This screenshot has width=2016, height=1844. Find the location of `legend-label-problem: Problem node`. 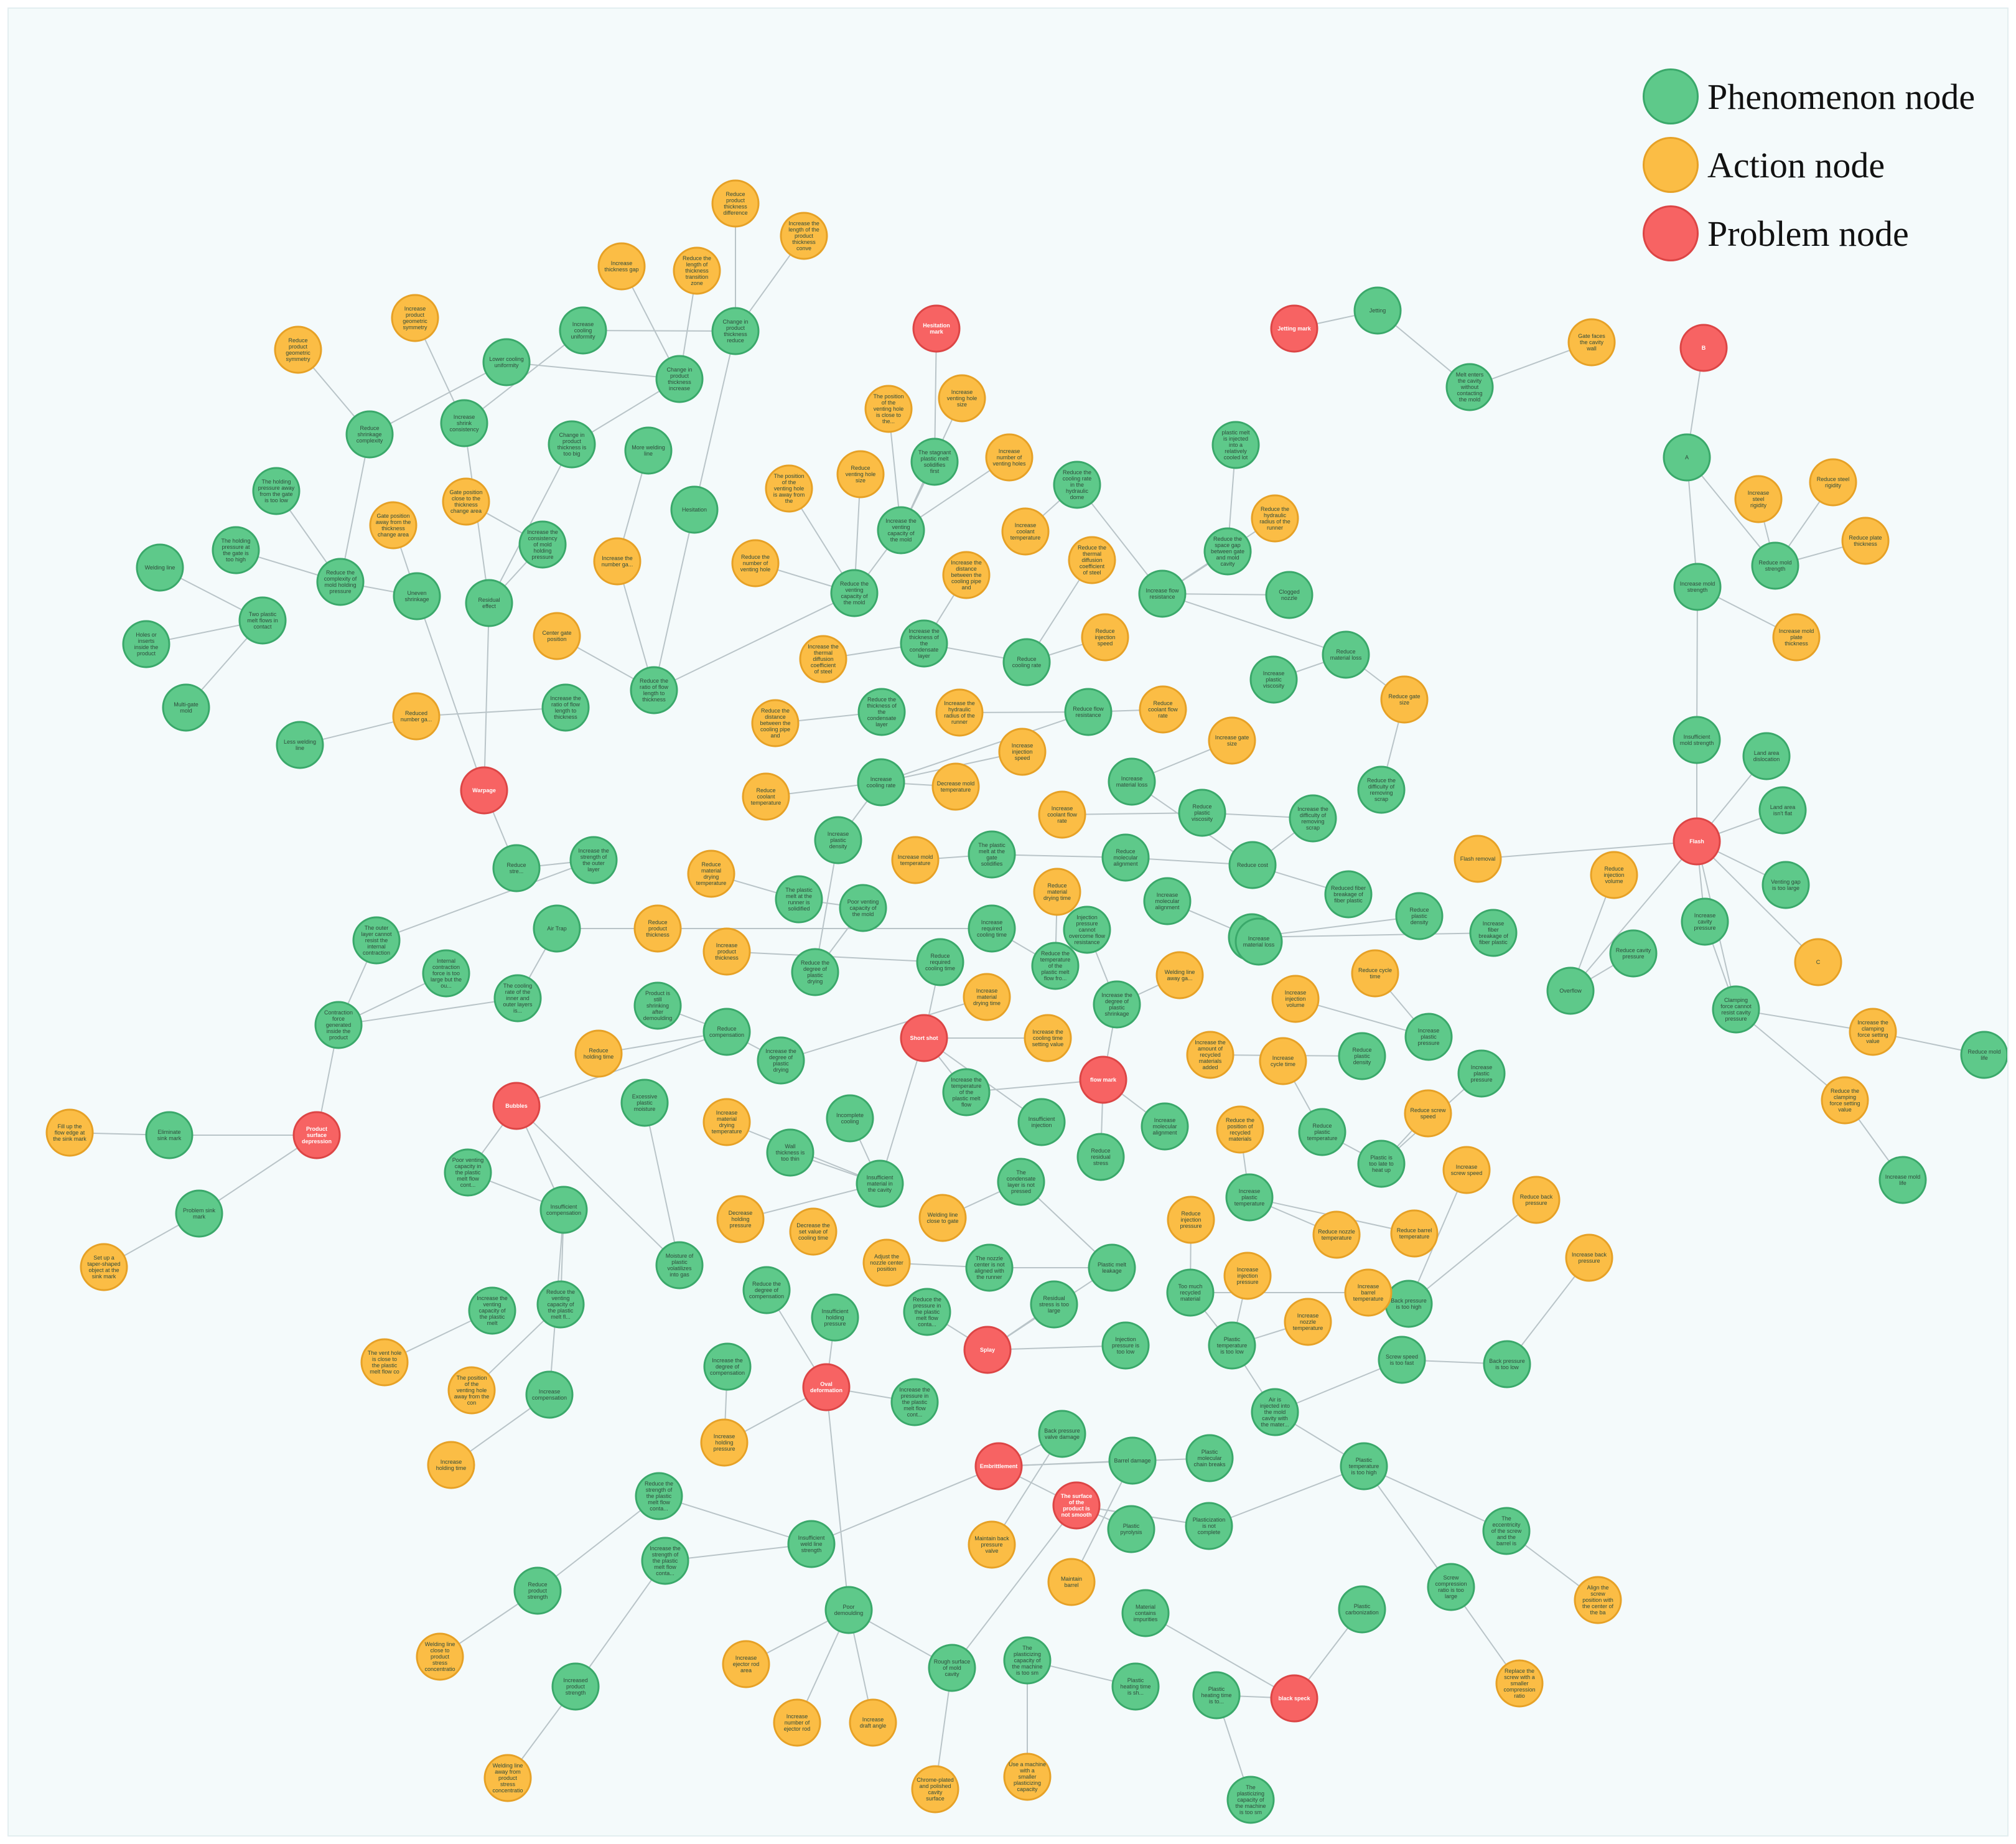

legend-label-problem: Problem node is located at coordinates (1808, 234).